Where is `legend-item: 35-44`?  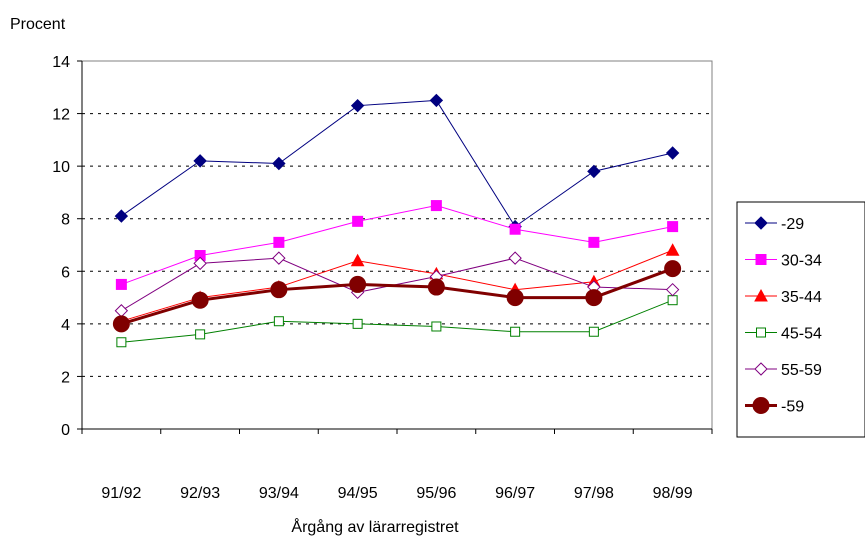
legend-item: 35-44 is located at coordinates (783, 297).